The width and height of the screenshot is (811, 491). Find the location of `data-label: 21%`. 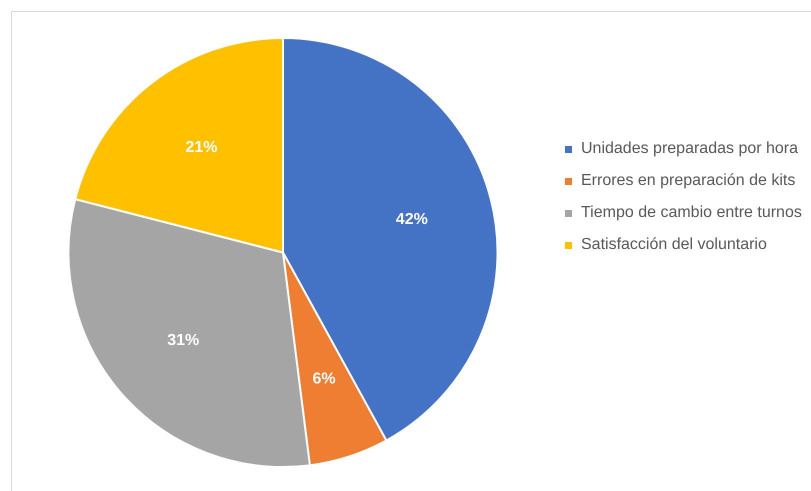

data-label: 21% is located at coordinates (201, 147).